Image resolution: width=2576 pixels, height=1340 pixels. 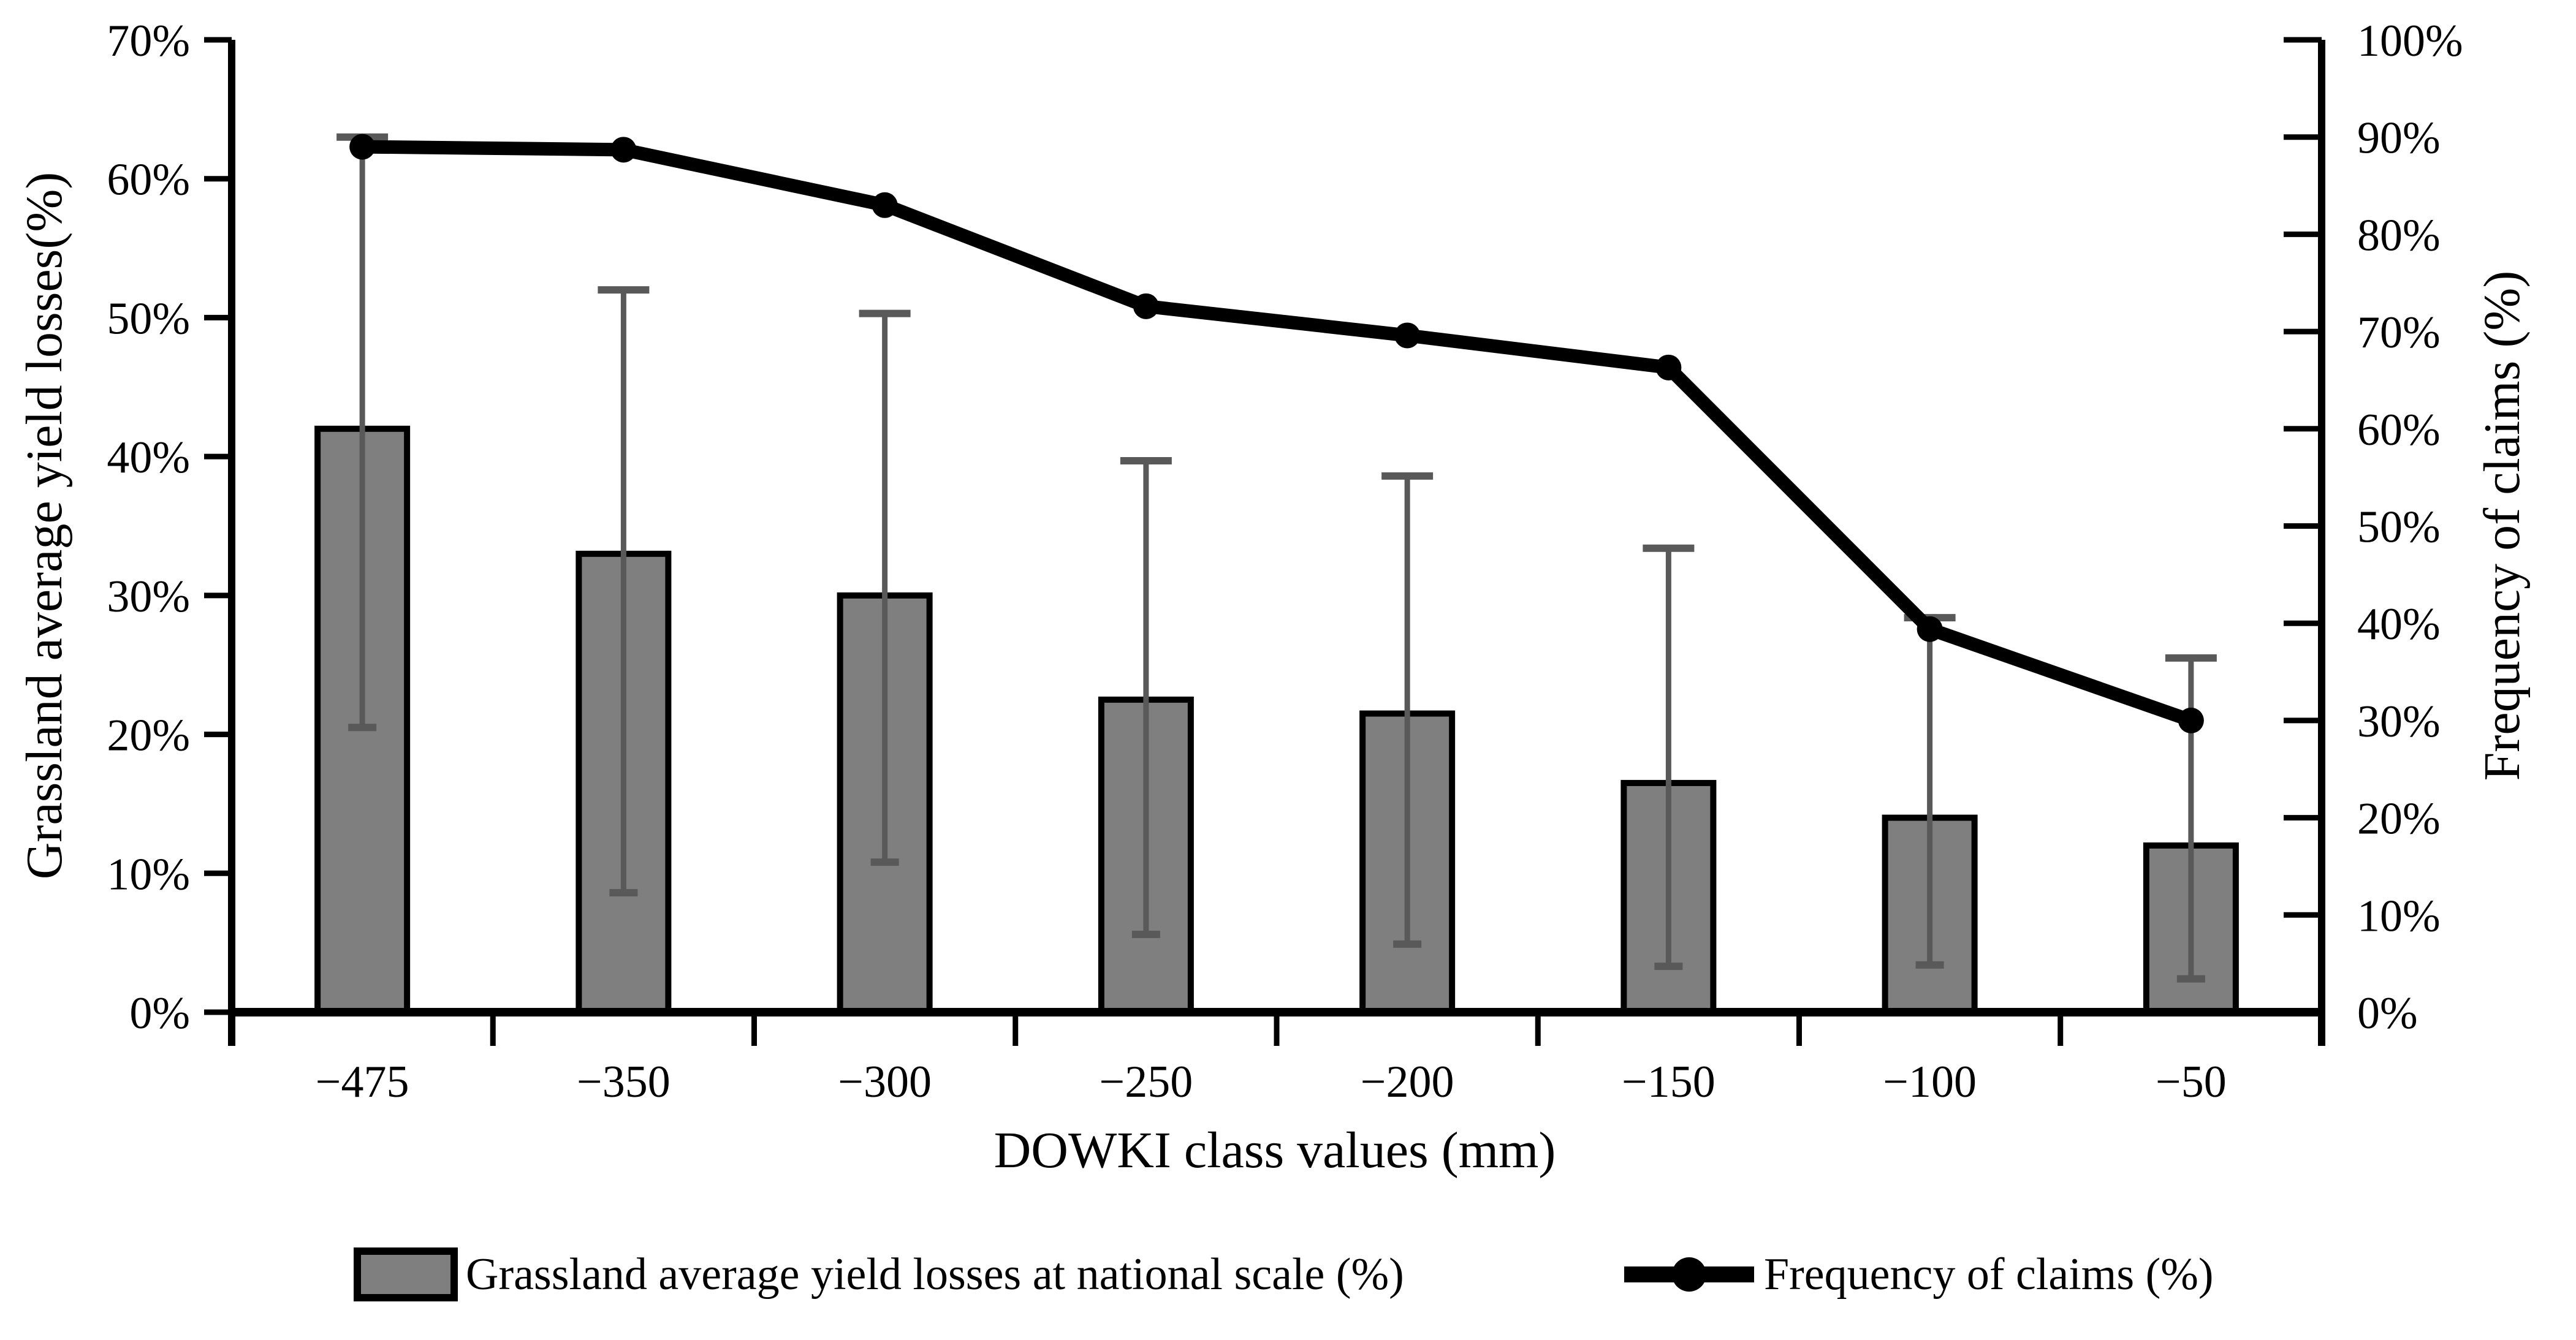 I want to click on y-axis-right-tick-label: 80%, so click(x=2399, y=235).